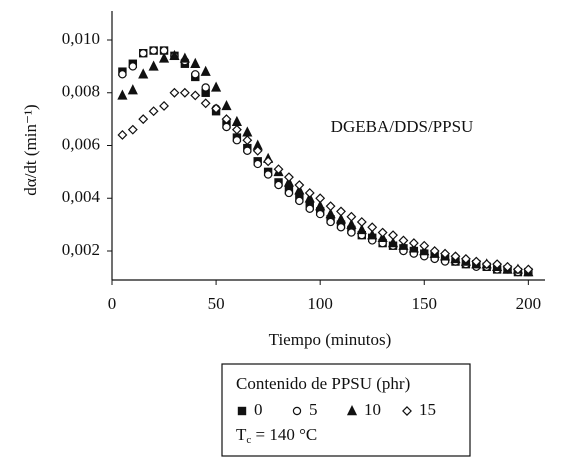  What do you see at coordinates (81, 249) in the screenshot?
I see `y-tick-label: 0,002` at bounding box center [81, 249].